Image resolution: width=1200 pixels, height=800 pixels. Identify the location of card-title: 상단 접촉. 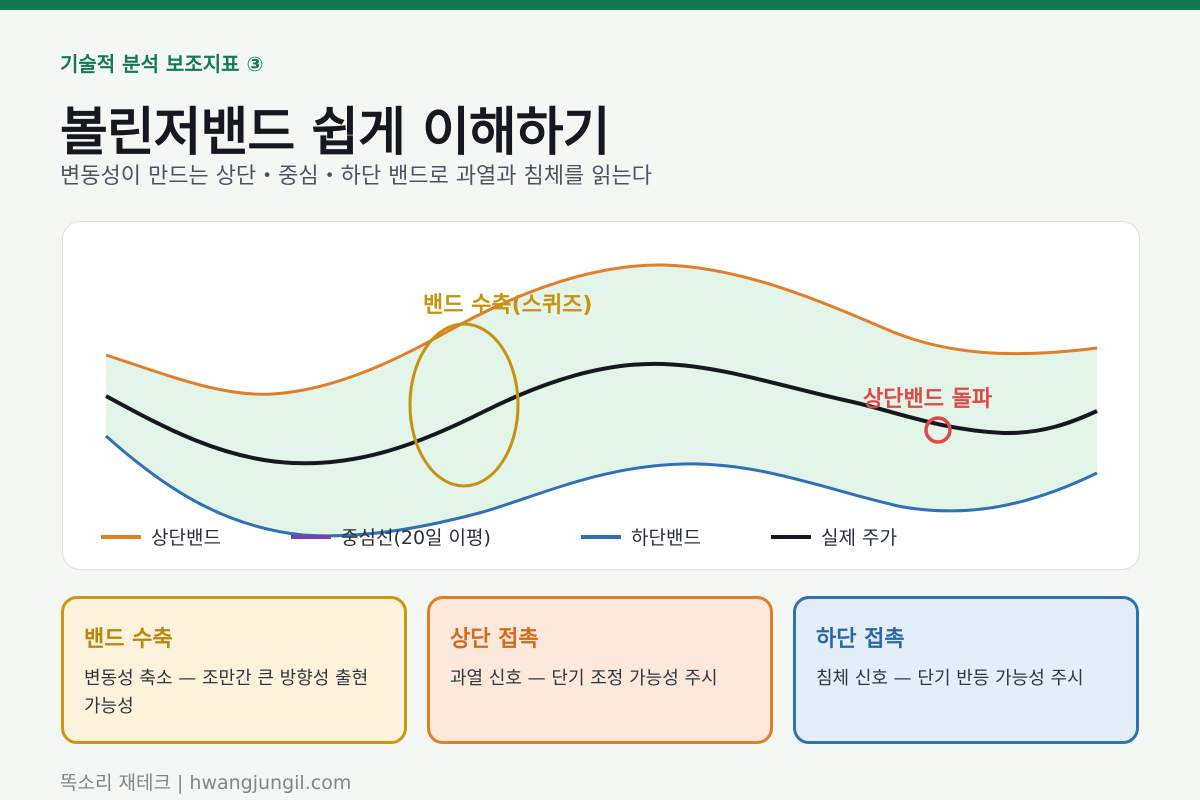
(494, 639).